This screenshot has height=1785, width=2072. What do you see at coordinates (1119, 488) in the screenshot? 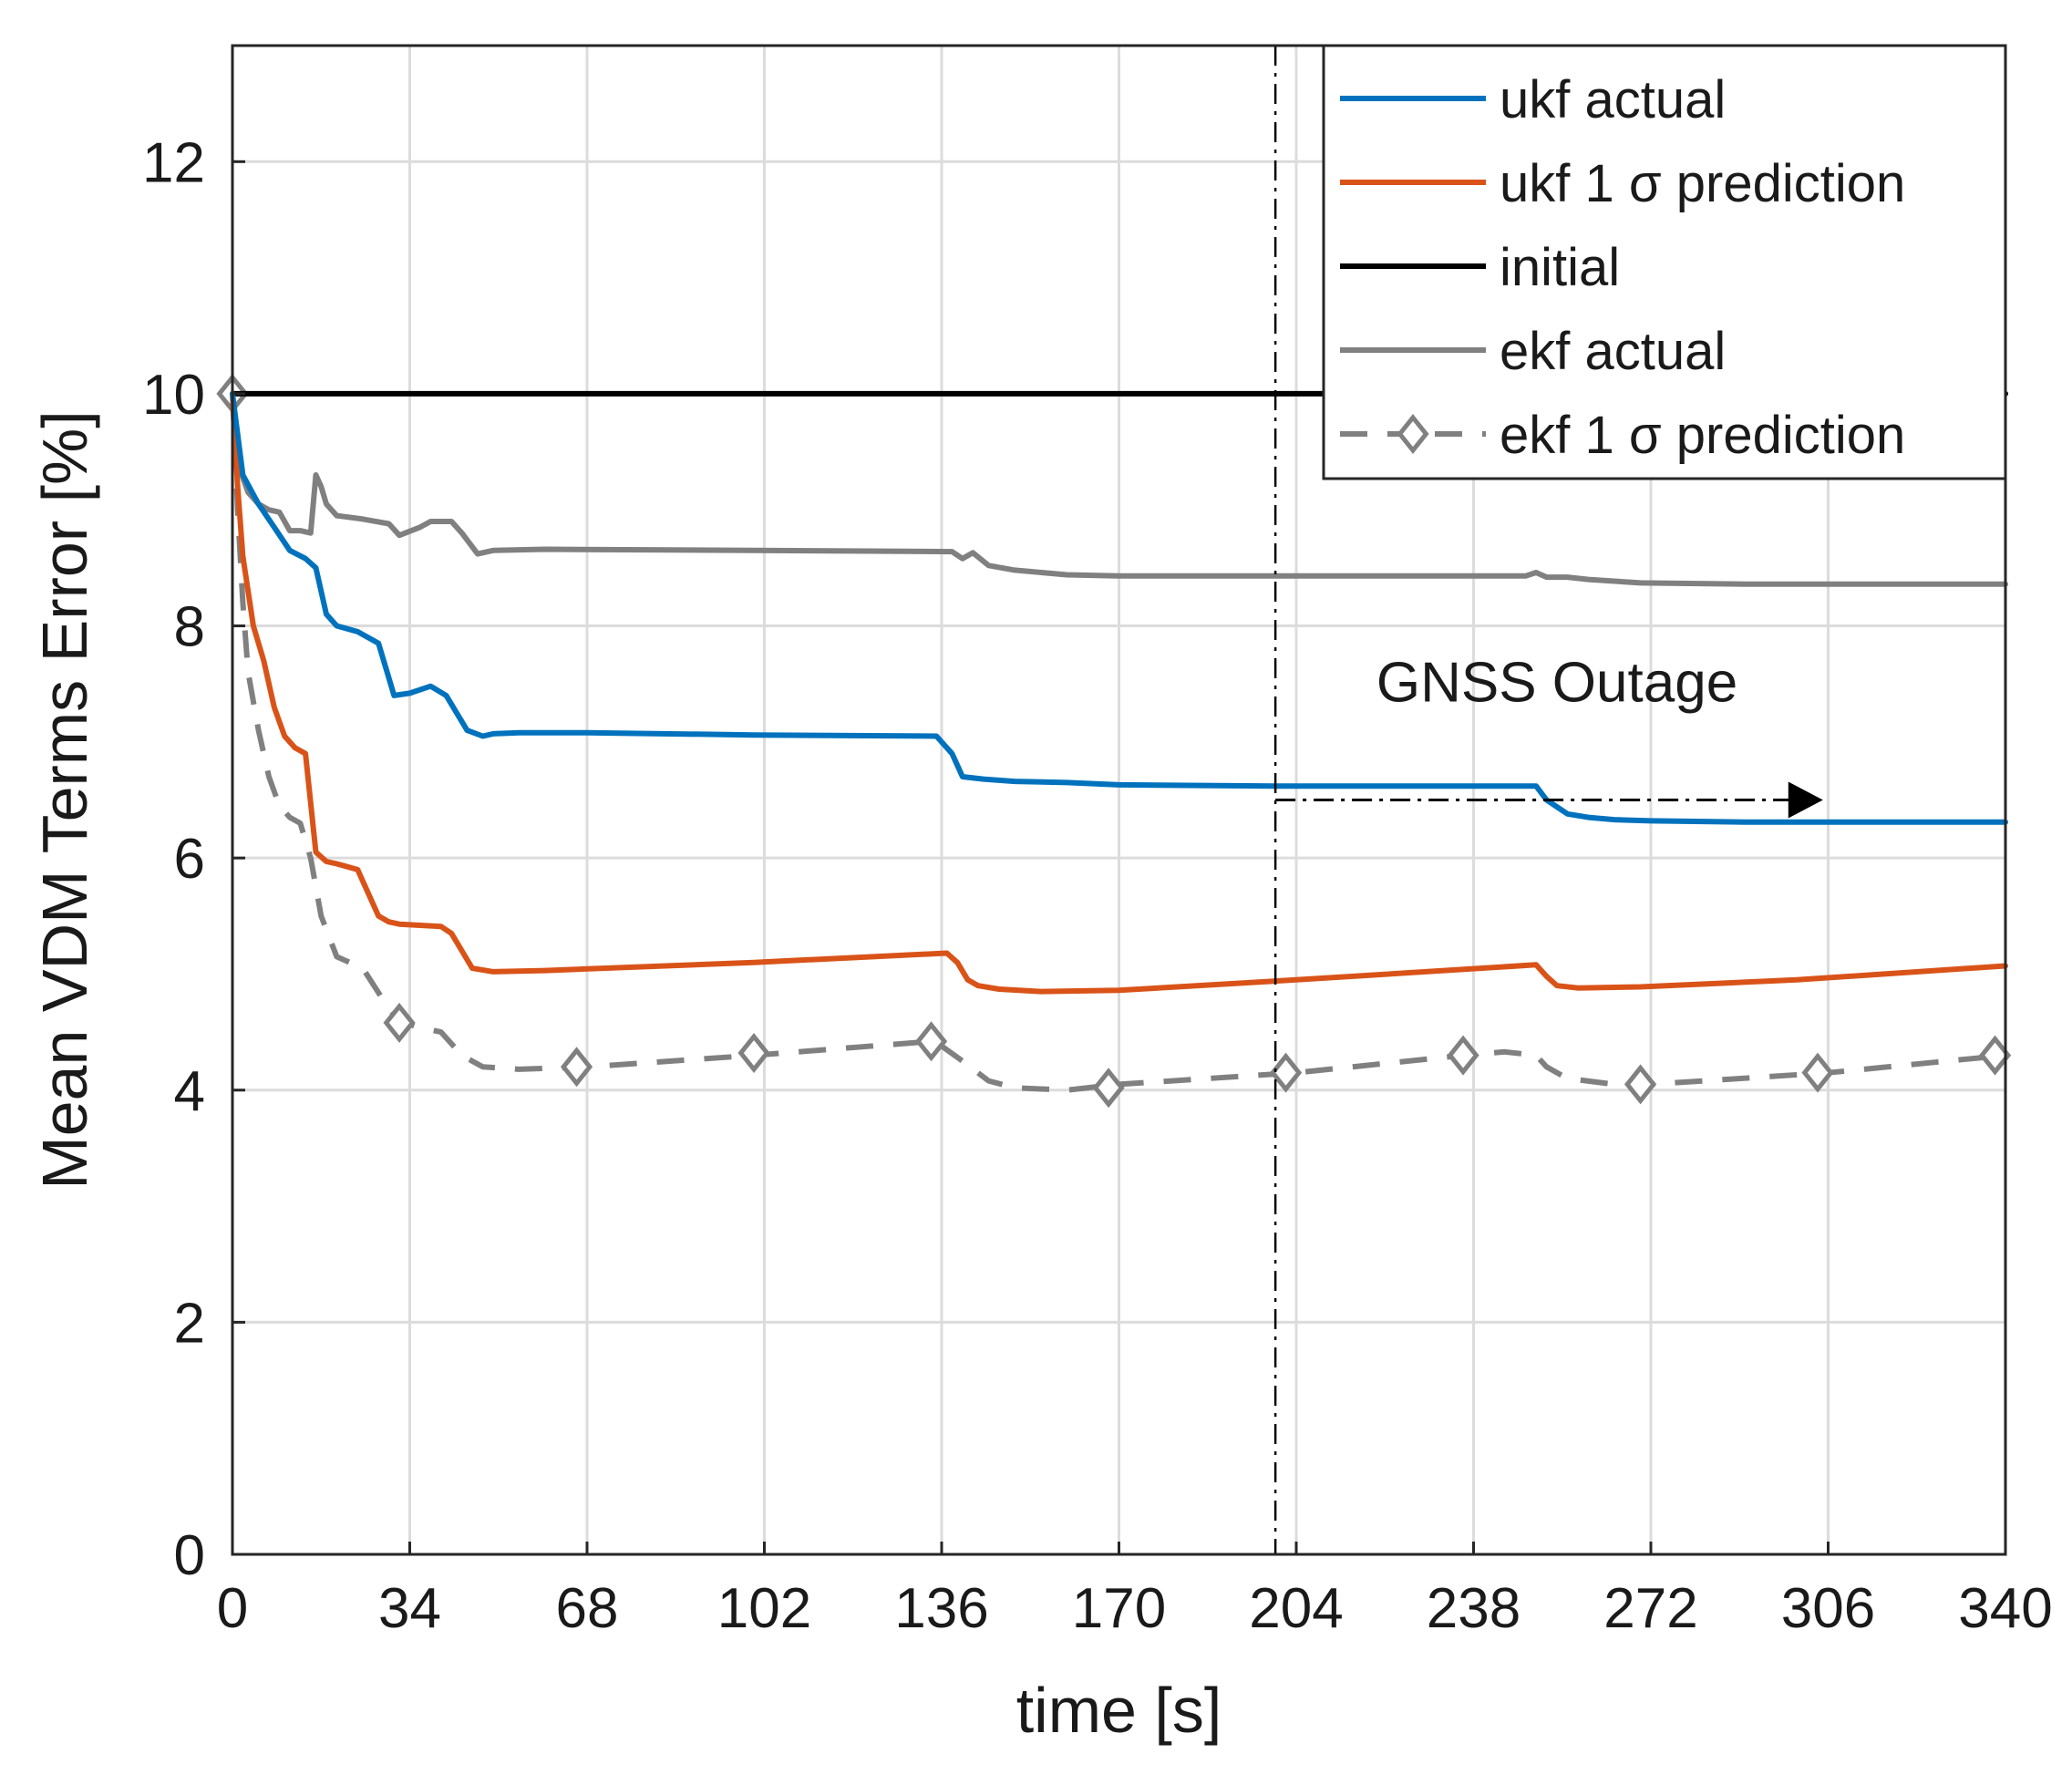
I see `series-line-ekf-actual` at bounding box center [1119, 488].